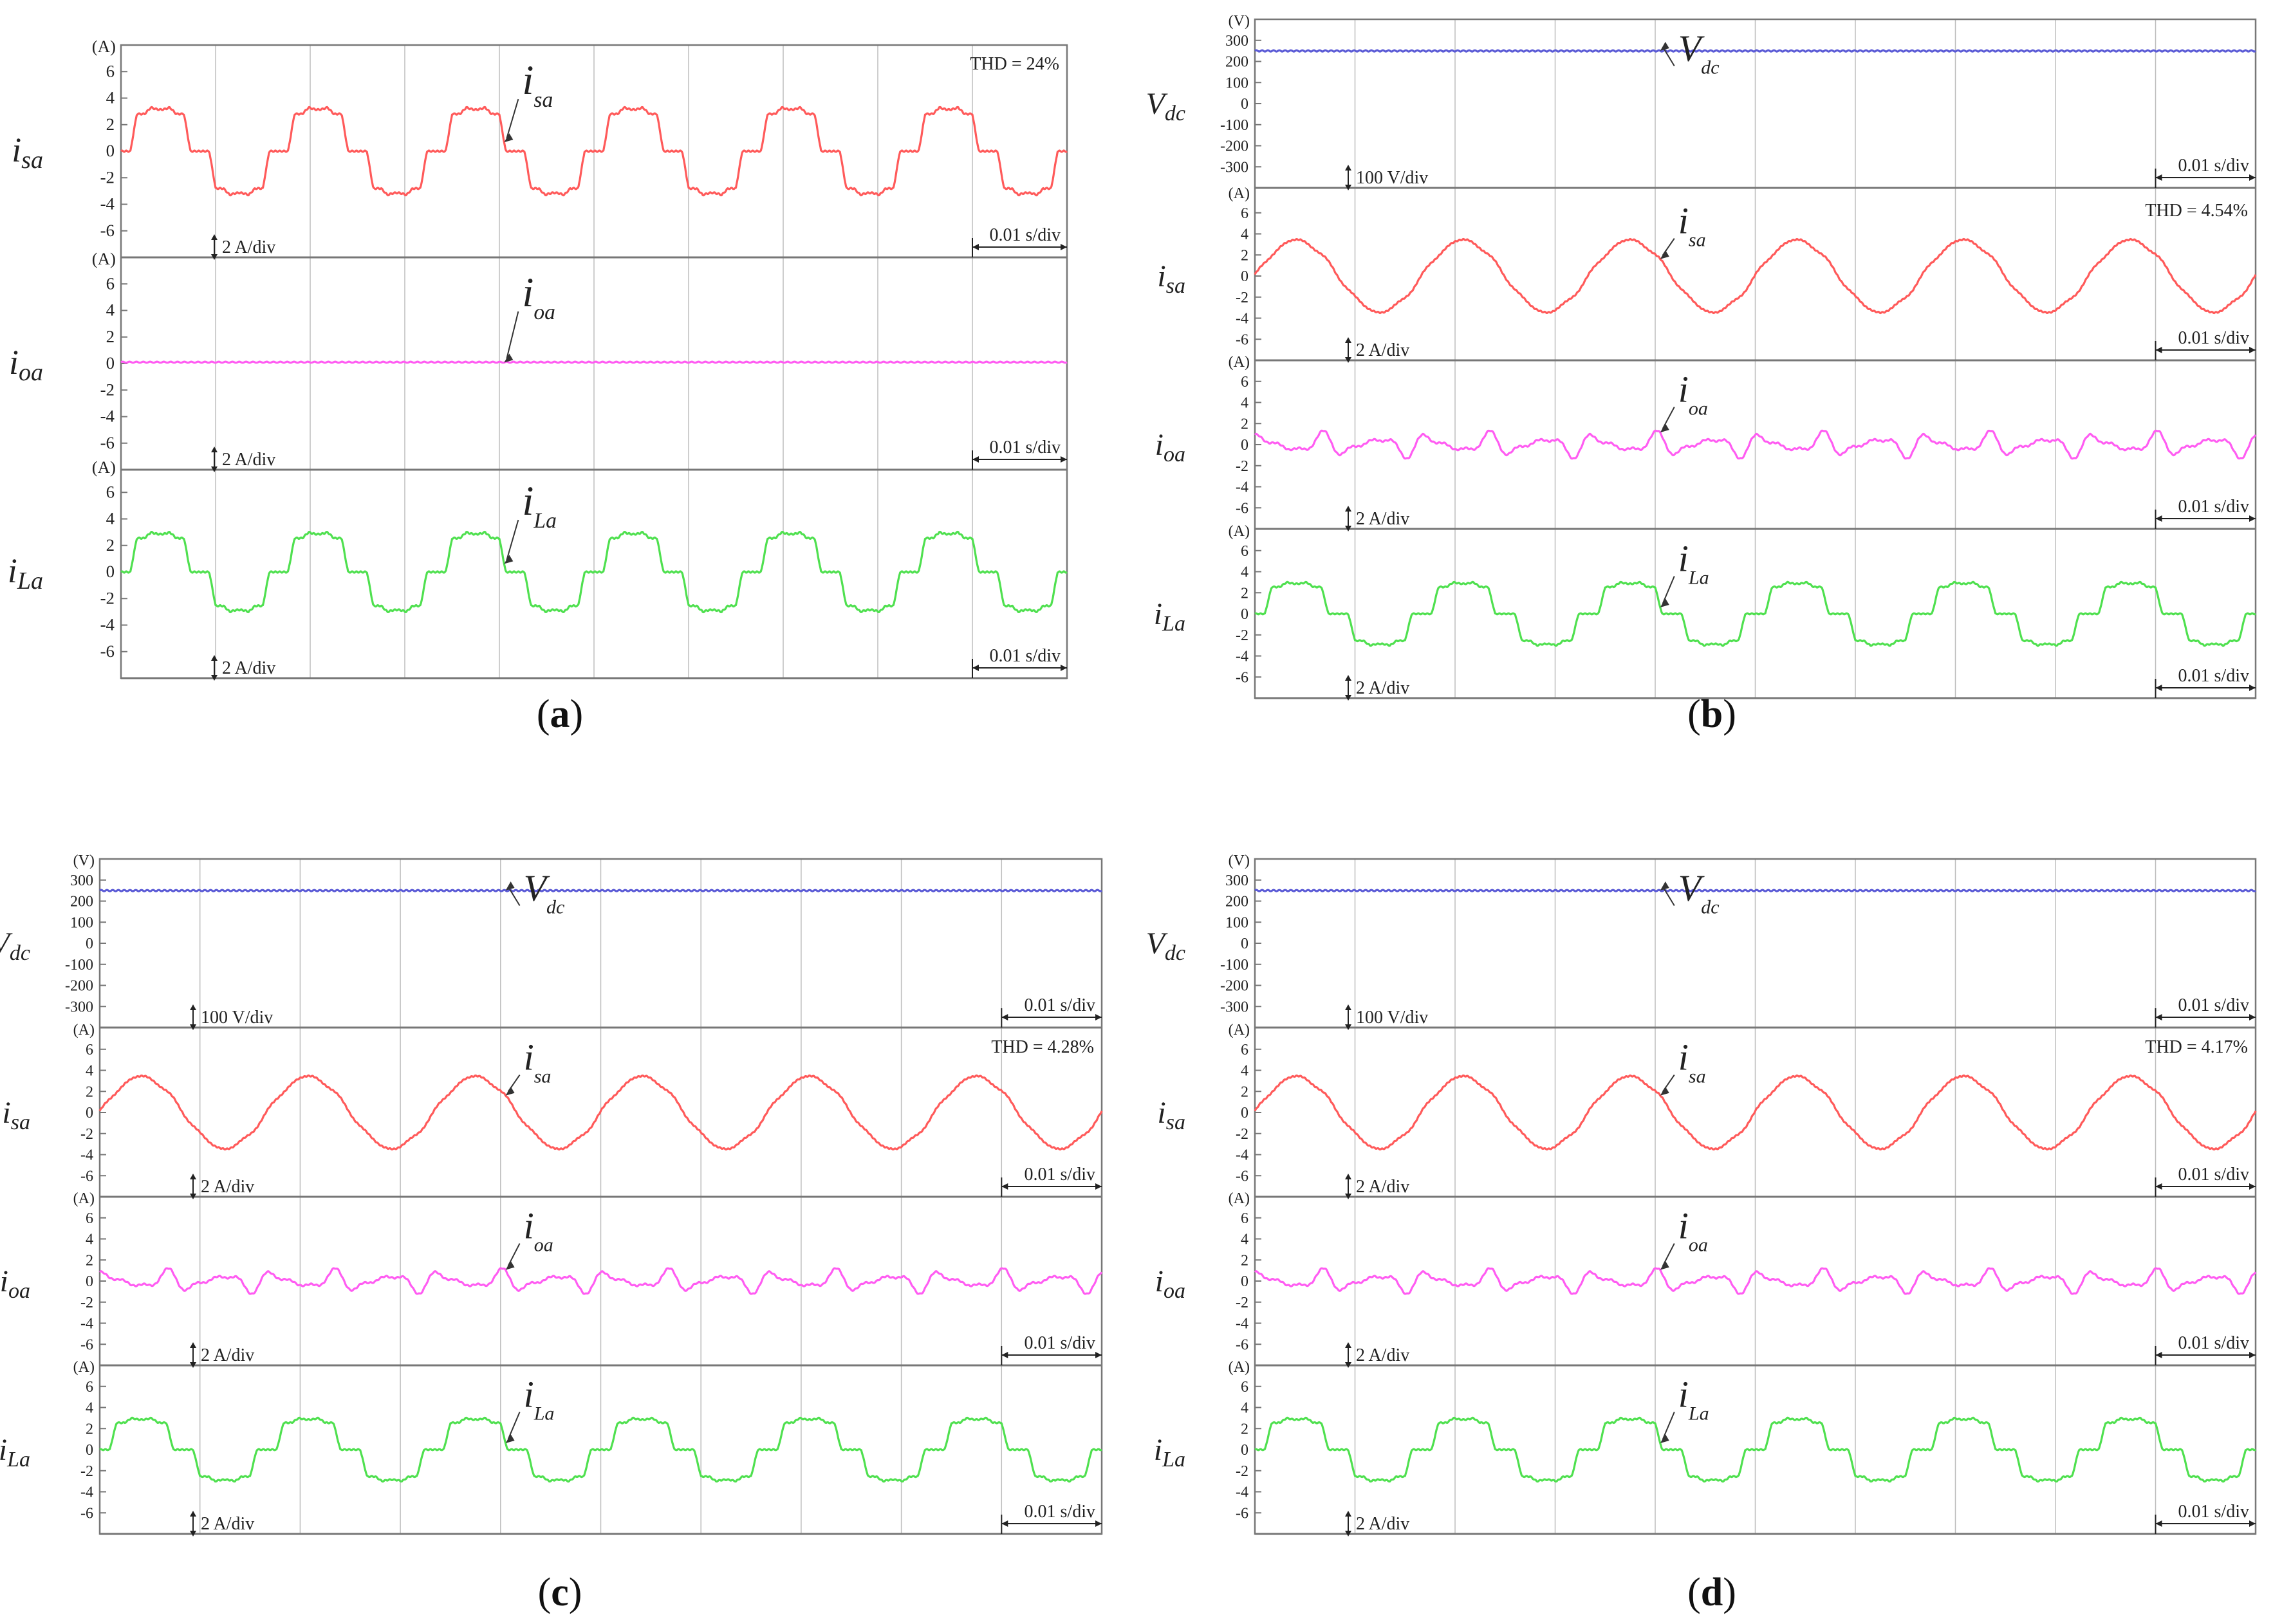  What do you see at coordinates (600, 1112) in the screenshot?
I see `trace-isa` at bounding box center [600, 1112].